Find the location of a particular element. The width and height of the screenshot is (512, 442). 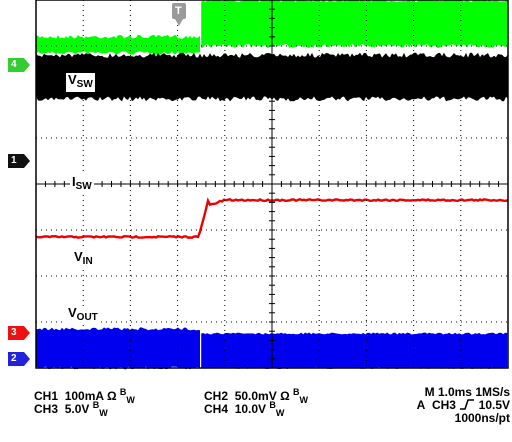

ch3-readout: CH3 5.0V BW is located at coordinates (71, 409).